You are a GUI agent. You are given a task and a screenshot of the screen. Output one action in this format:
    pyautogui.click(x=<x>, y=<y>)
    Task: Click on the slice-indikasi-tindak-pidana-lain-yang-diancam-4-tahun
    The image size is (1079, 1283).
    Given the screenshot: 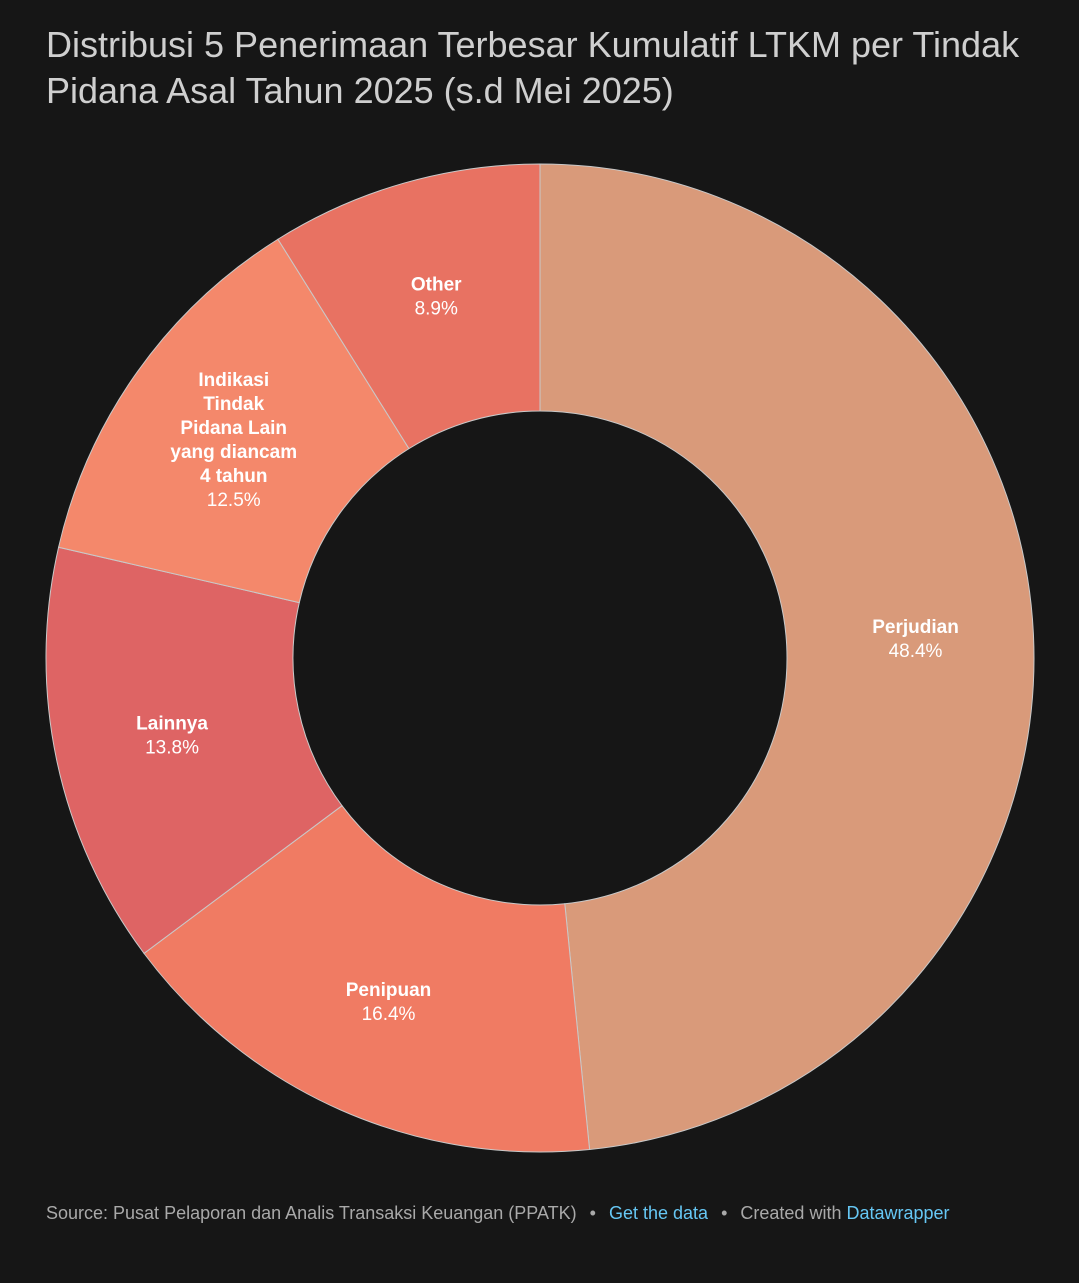 What is the action you would take?
    pyautogui.click(x=233, y=421)
    